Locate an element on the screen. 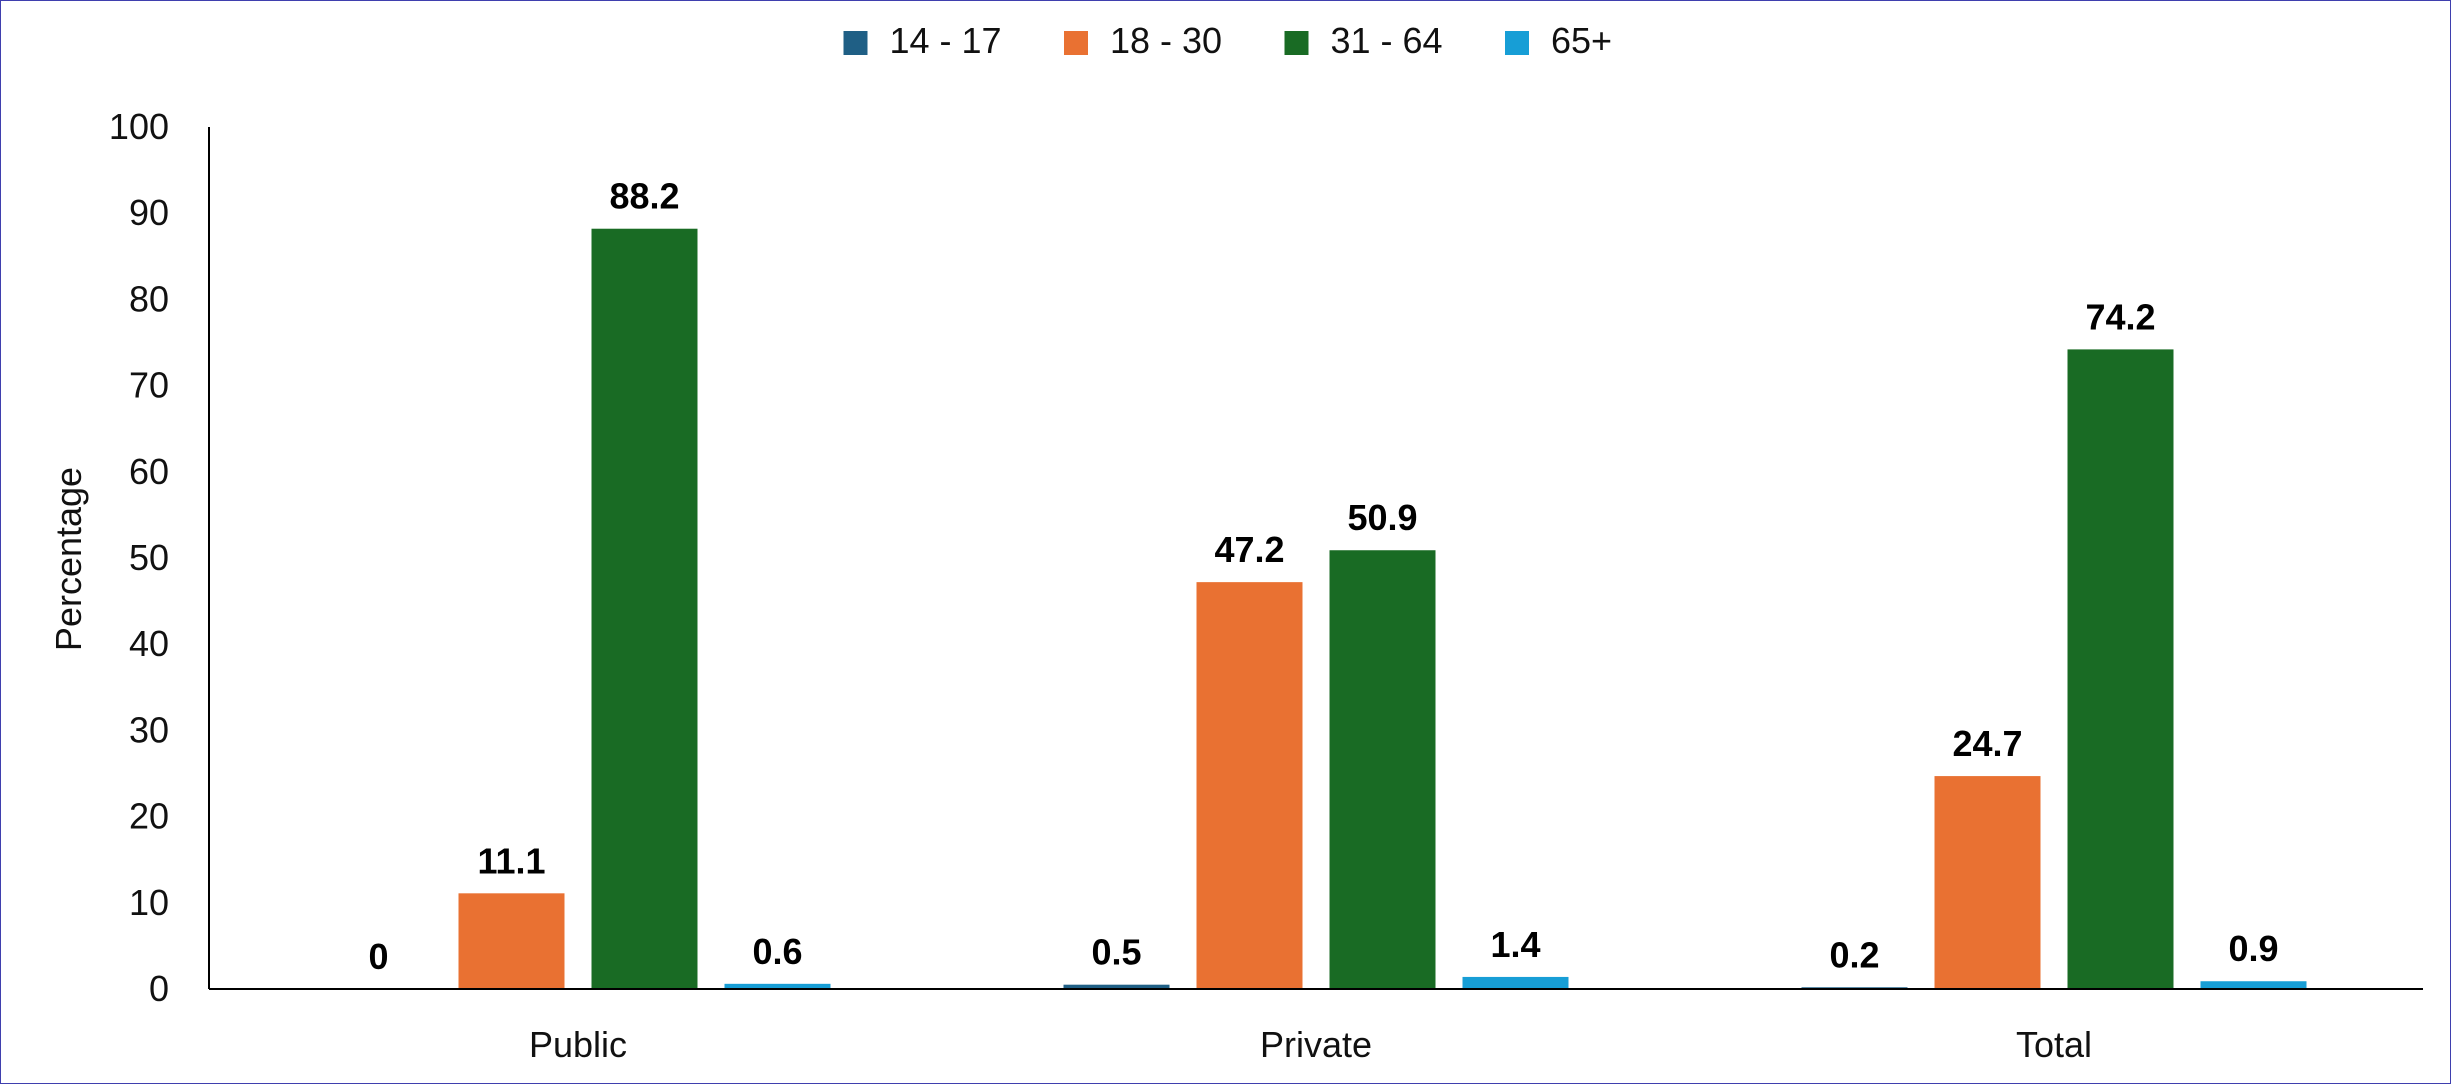 This screenshot has height=1085, width=2451. legend: 14 - 17 18 - 30 31 - 64 65+ is located at coordinates (1227, 40).